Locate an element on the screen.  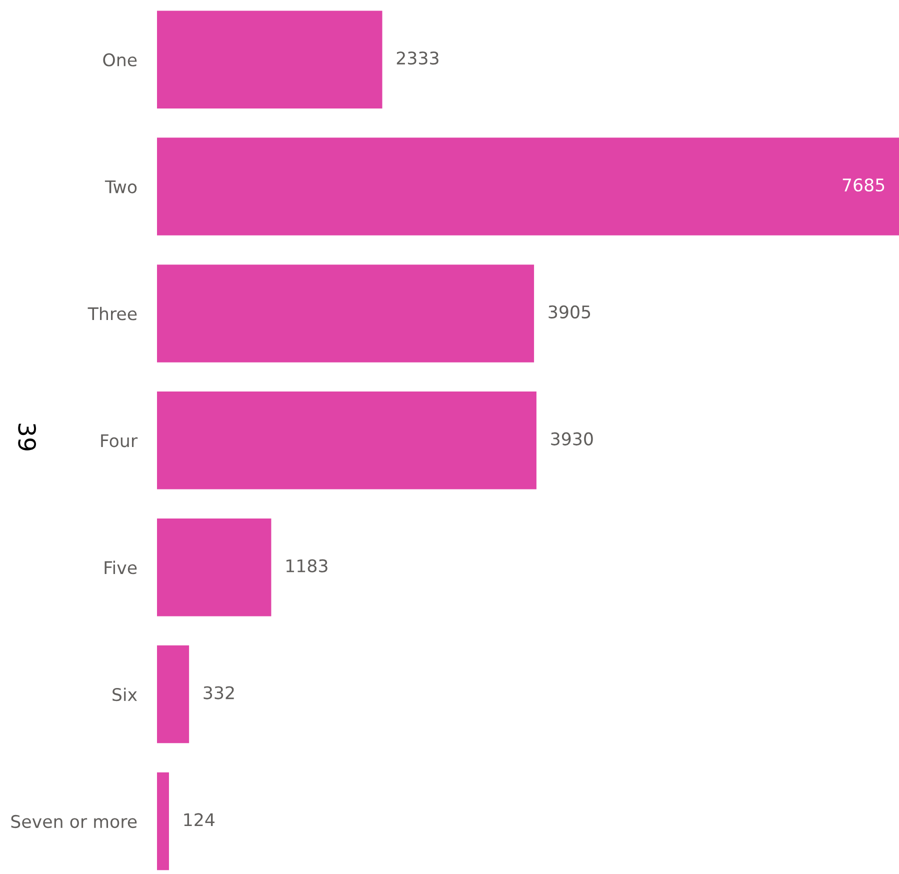
data-label: 2333 is located at coordinates (417, 58).